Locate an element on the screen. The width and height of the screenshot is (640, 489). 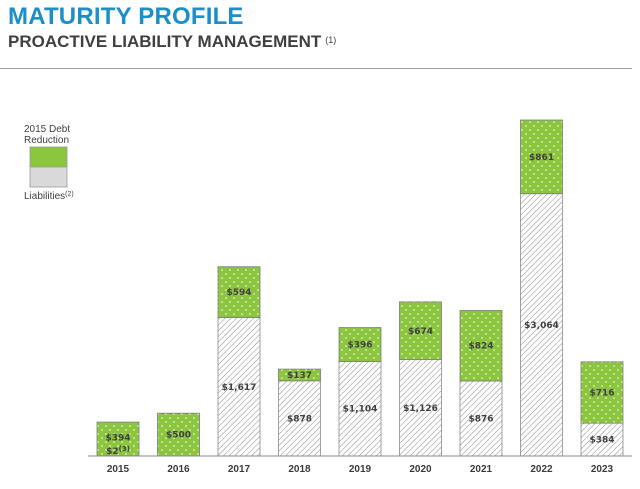
subtitle-footnote: (1) is located at coordinates (331, 40).